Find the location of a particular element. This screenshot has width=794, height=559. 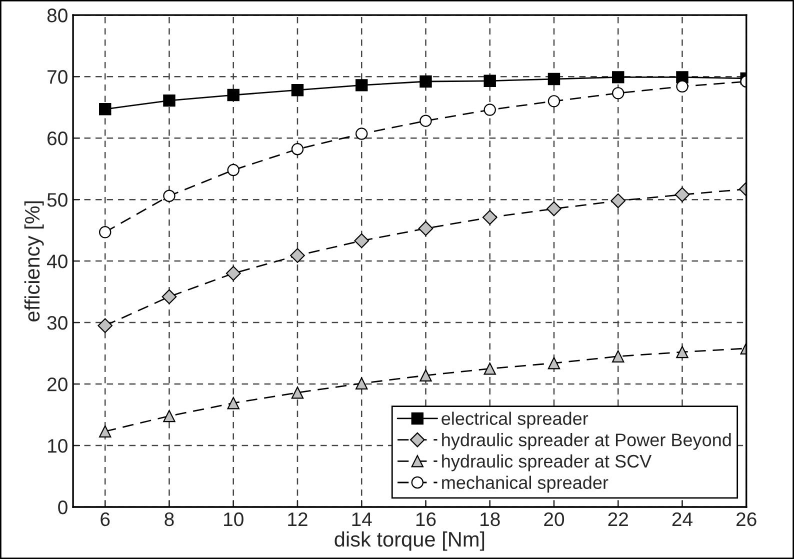

y-tick-label: 20 is located at coordinates (58, 385).